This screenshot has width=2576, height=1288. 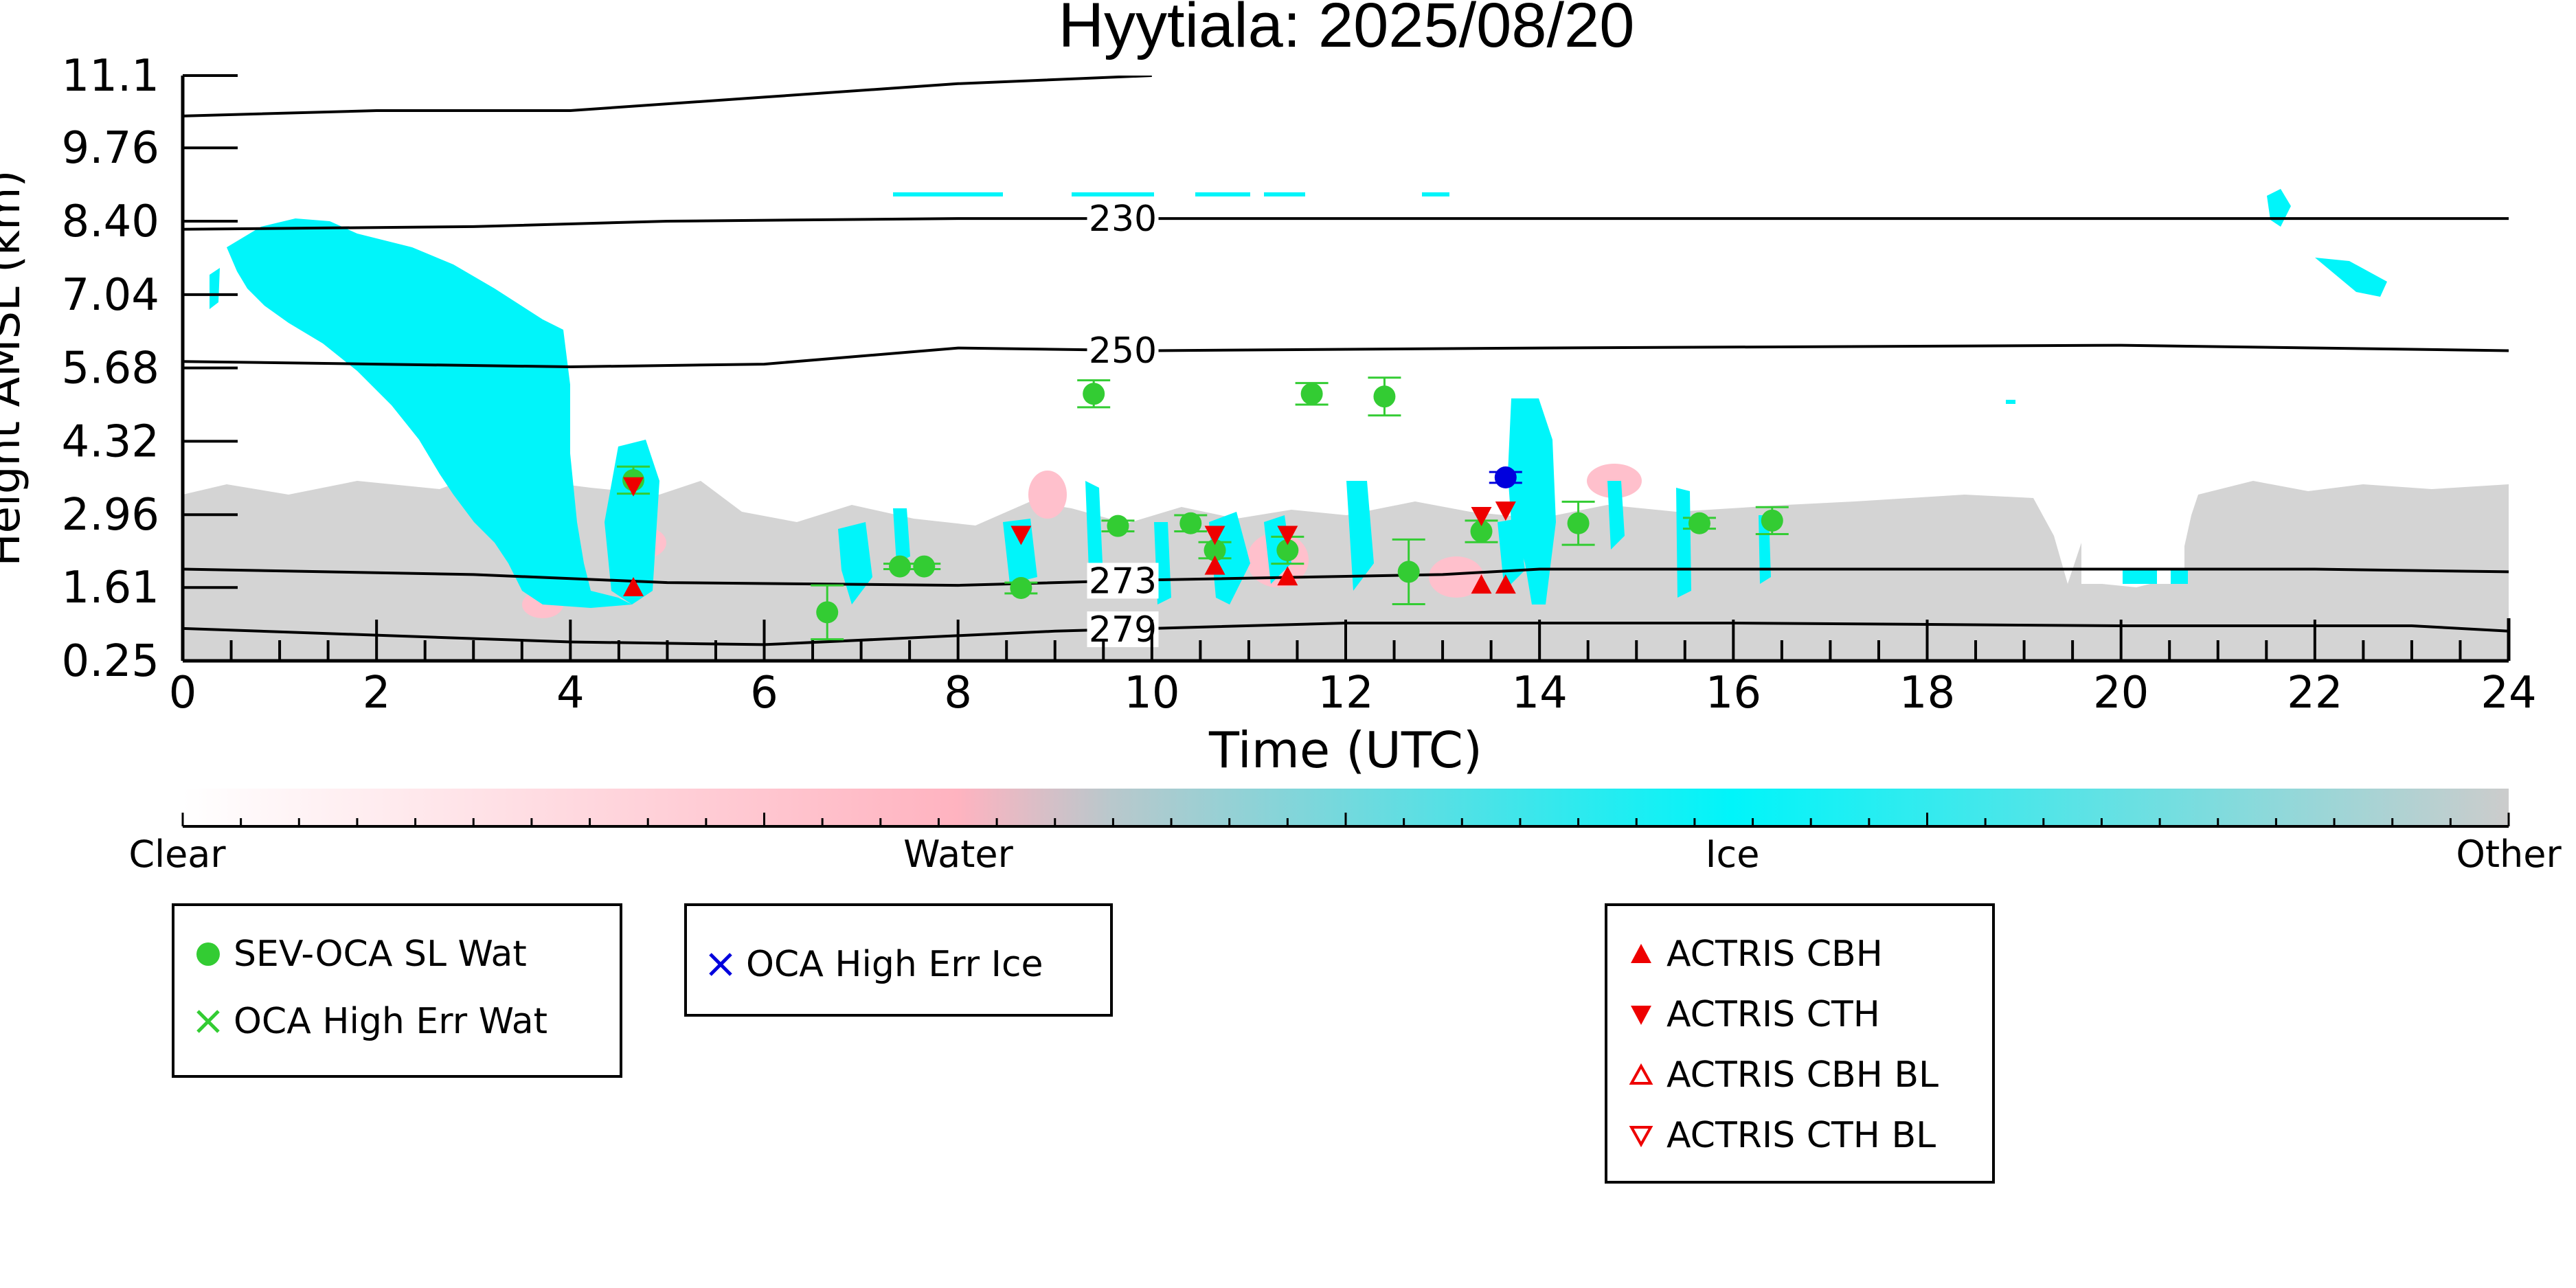 I want to click on y-tick-label: 9.76, so click(x=111, y=148).